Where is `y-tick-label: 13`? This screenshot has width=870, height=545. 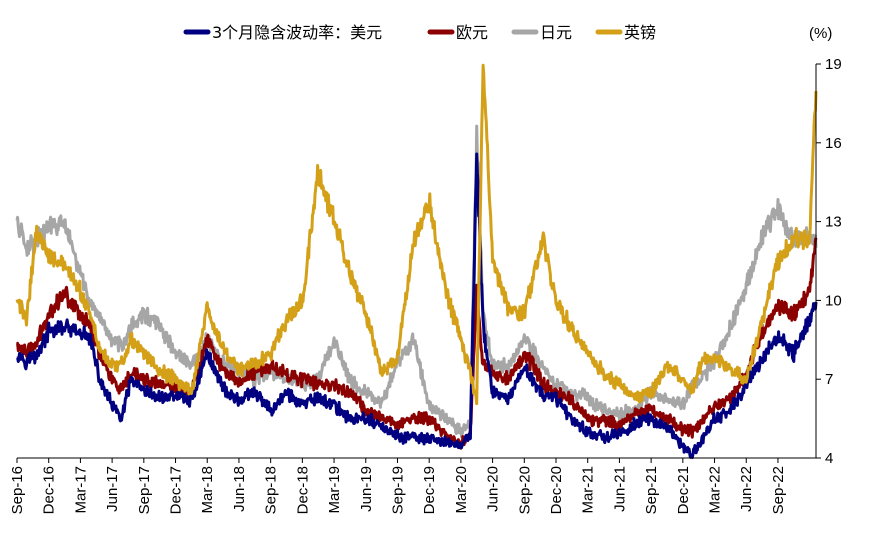 y-tick-label: 13 is located at coordinates (833, 222).